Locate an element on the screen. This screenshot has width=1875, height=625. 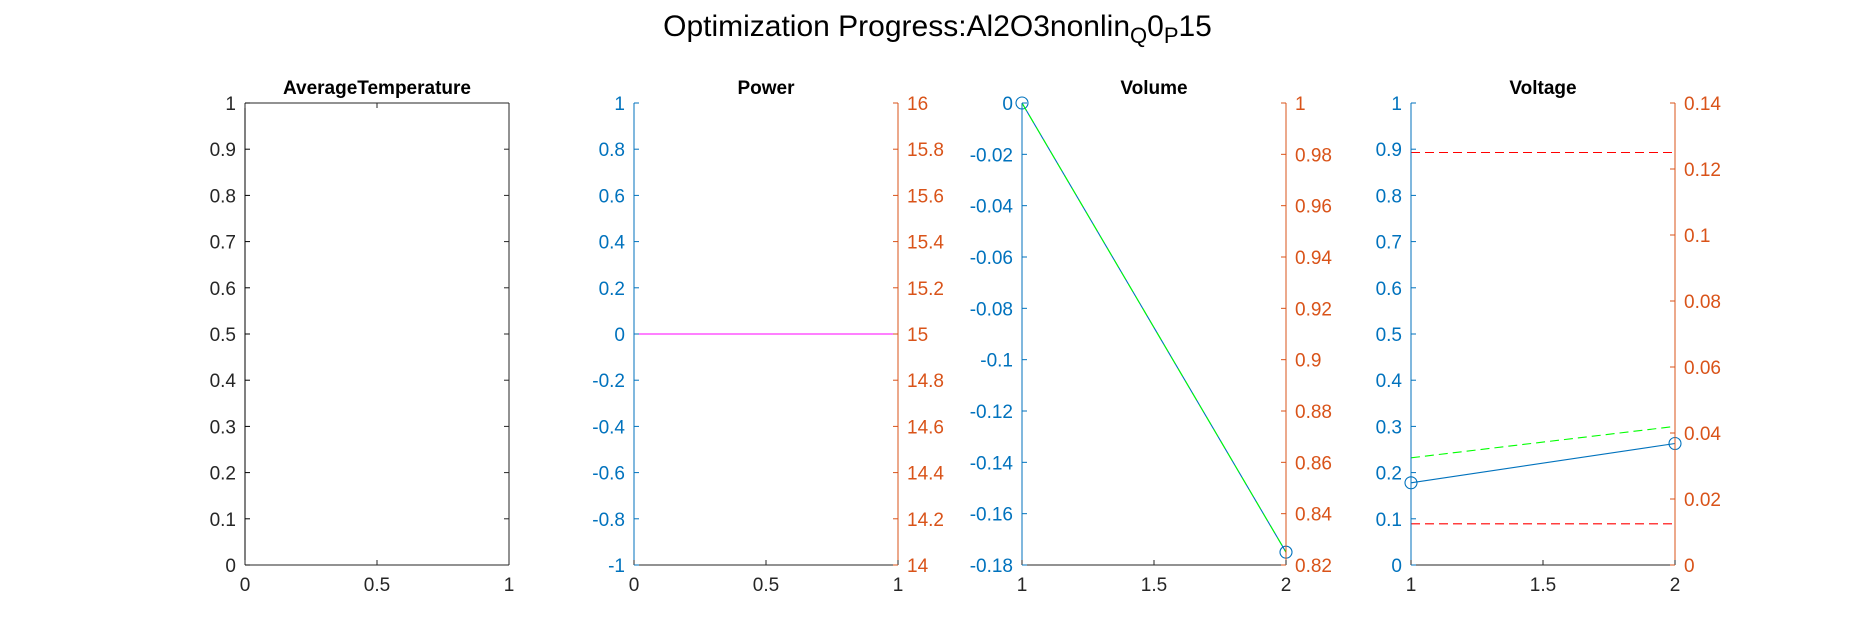
right-y-tick-label: 0.14 is located at coordinates (1702, 104).